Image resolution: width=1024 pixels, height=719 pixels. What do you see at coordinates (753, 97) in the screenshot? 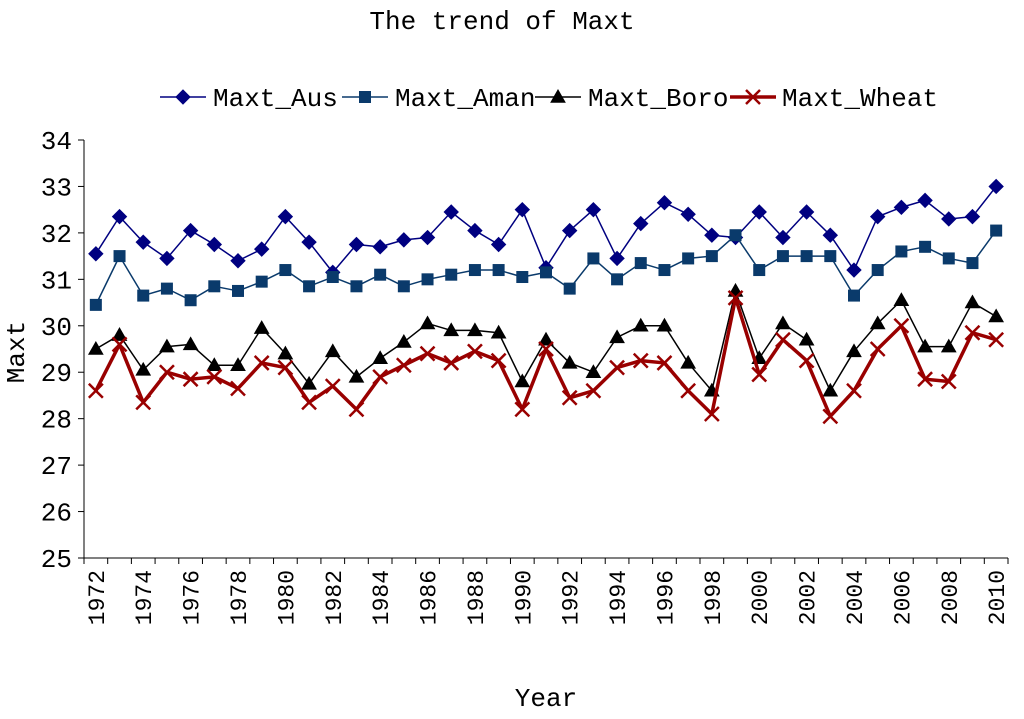
I see `legend-marker-stroke` at bounding box center [753, 97].